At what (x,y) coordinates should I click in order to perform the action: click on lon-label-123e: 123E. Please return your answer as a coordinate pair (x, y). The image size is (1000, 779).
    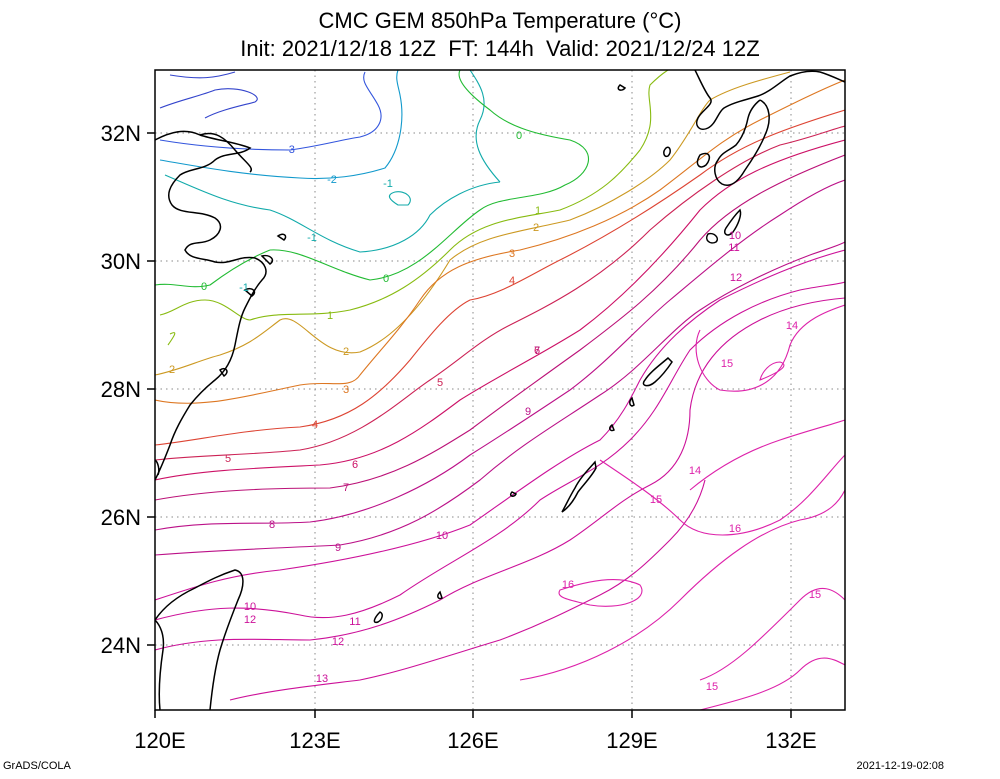
    Looking at the image, I should click on (314, 740).